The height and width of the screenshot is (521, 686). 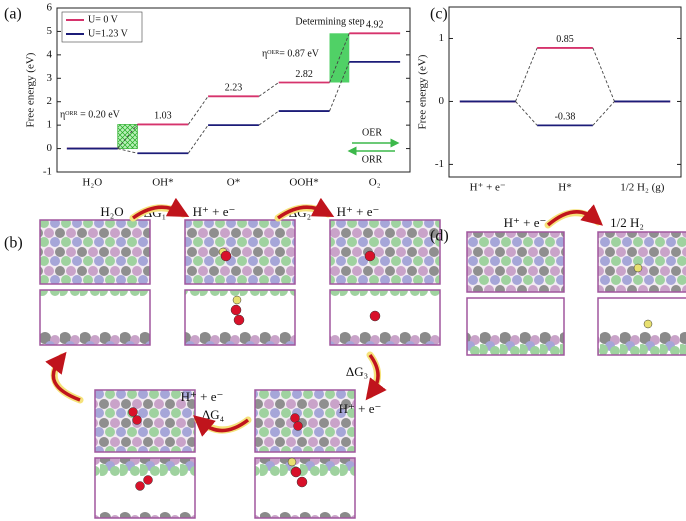 What do you see at coordinates (565, 92) in the screenshot?
I see `plot-frame` at bounding box center [565, 92].